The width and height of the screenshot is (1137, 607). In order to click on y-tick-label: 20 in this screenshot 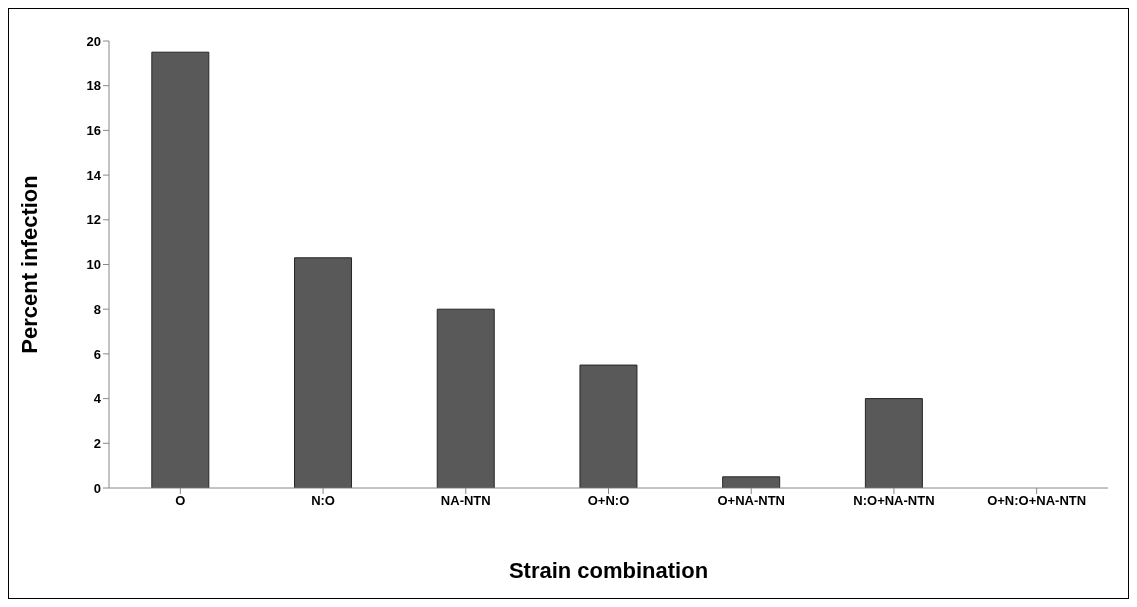, I will do `click(93, 41)`.